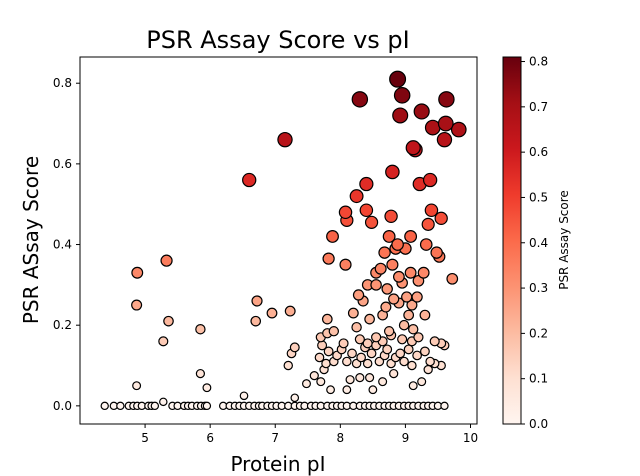 The width and height of the screenshot is (640, 476). Describe the element at coordinates (538, 197) in the screenshot. I see `colorbar-tick-label: 0.5` at that location.